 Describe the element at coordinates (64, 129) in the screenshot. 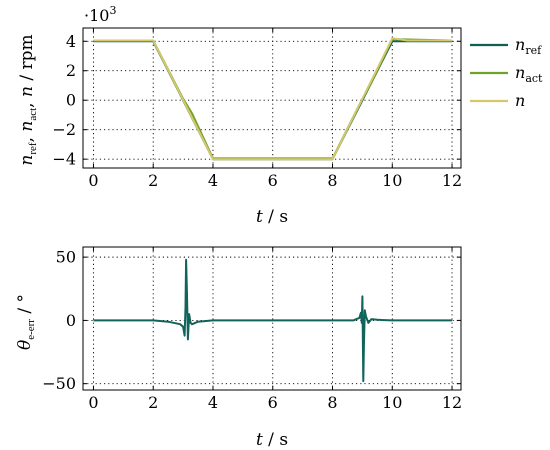

I see `y-tick-label: −2` at that location.